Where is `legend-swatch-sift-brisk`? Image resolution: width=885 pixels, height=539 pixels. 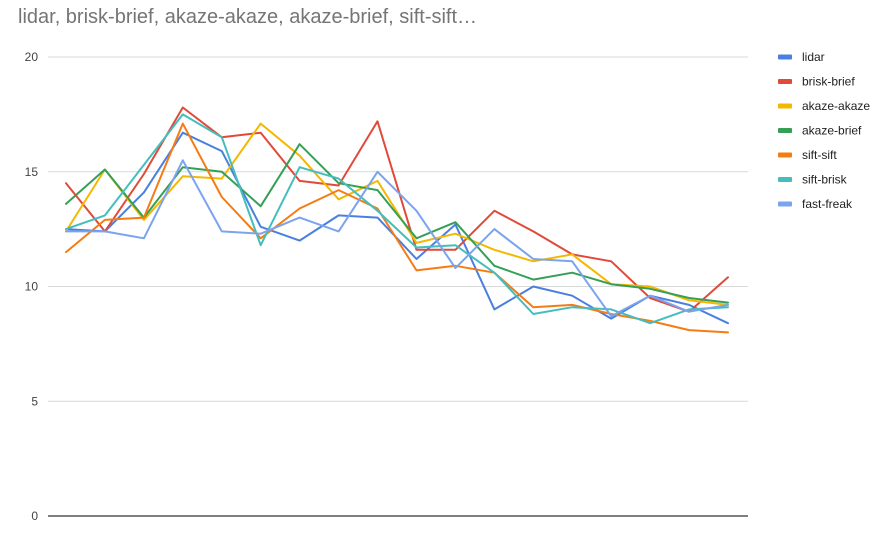 legend-swatch-sift-brisk is located at coordinates (785, 179).